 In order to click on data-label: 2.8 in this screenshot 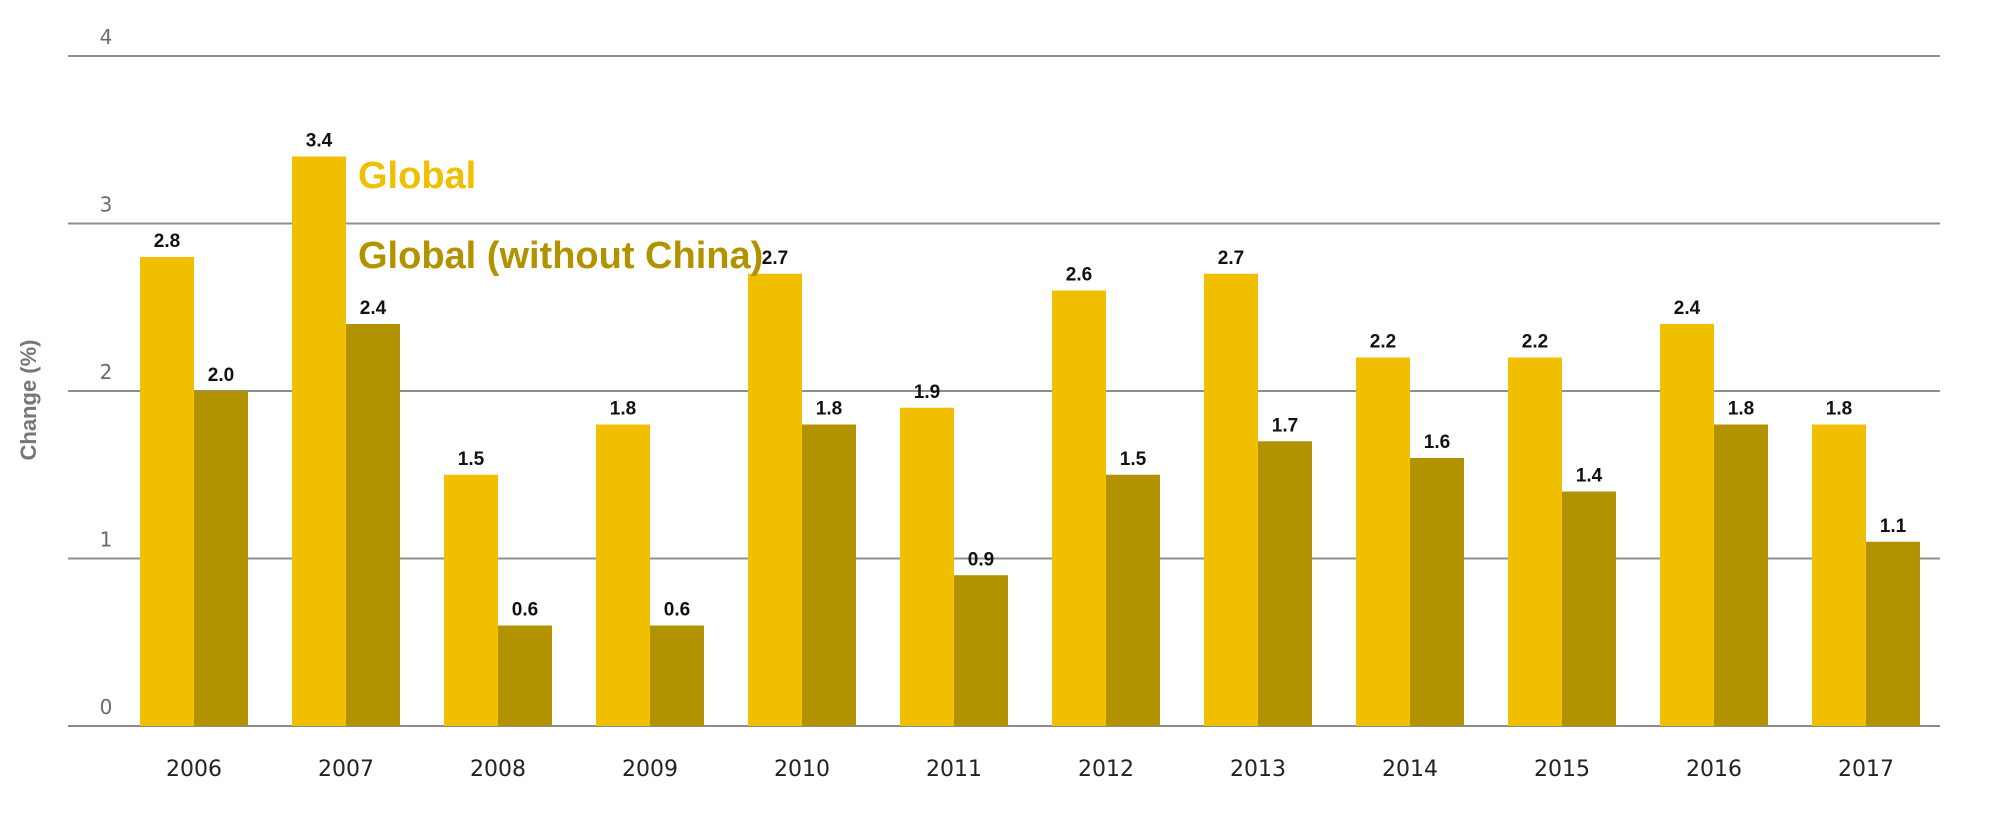, I will do `click(167, 241)`.